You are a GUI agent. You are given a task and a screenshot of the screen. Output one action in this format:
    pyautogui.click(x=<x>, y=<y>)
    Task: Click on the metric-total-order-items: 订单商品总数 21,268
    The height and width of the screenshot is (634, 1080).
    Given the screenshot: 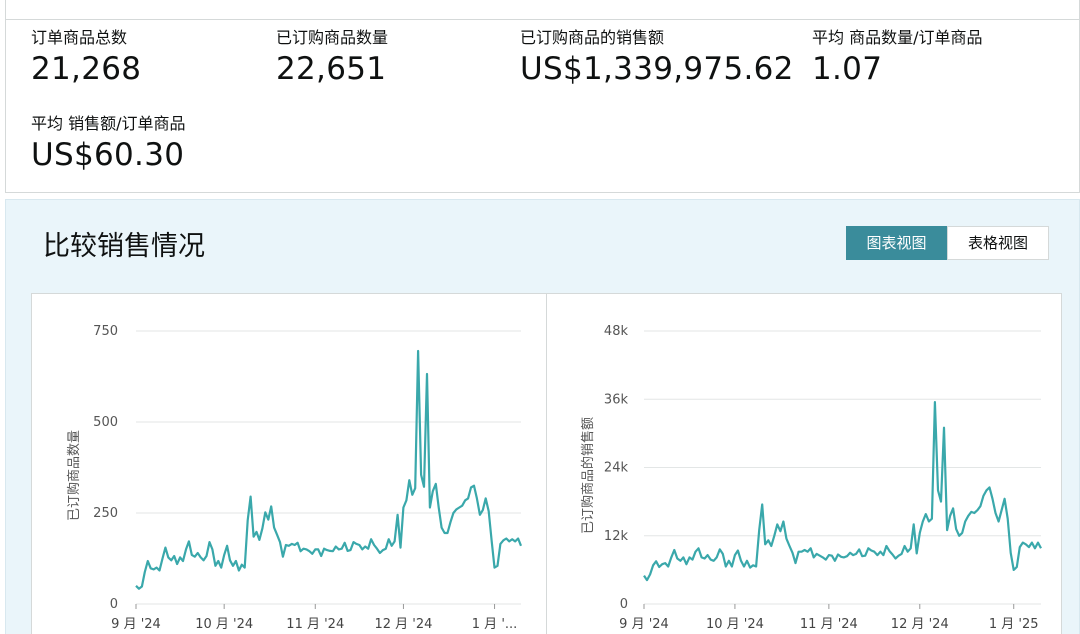 What is the action you would take?
    pyautogui.click(x=86, y=58)
    